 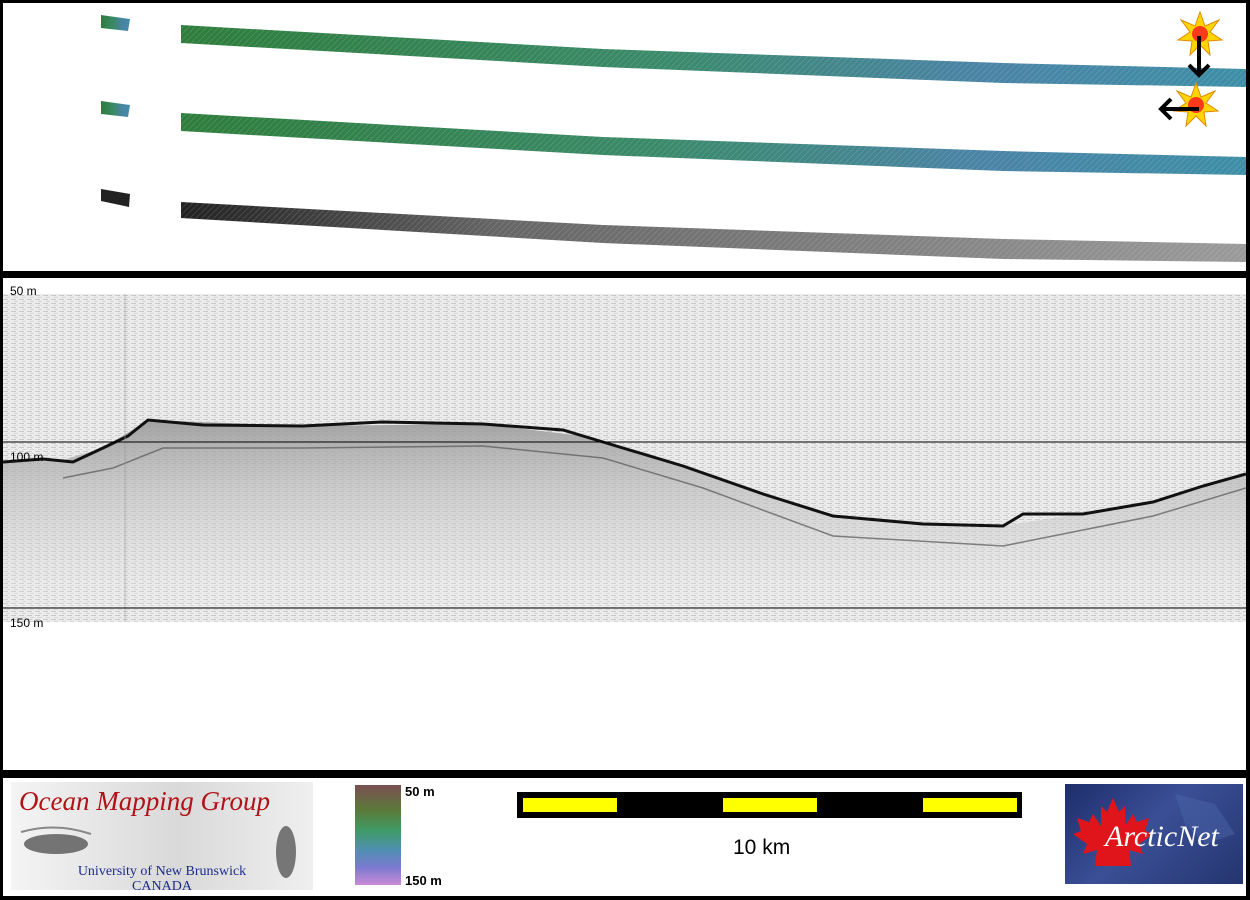 I want to click on logo-subtitle: University of New Brunswick CANADA, so click(x=162, y=877).